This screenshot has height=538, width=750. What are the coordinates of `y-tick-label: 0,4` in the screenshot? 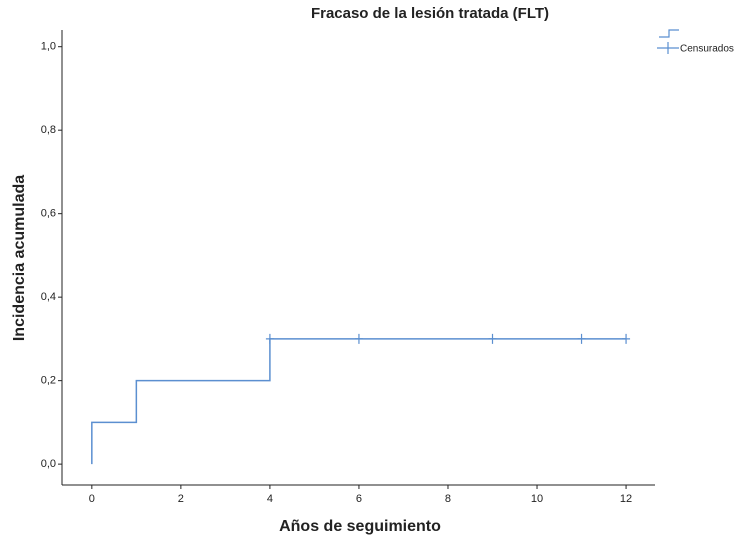 It's located at (48, 297).